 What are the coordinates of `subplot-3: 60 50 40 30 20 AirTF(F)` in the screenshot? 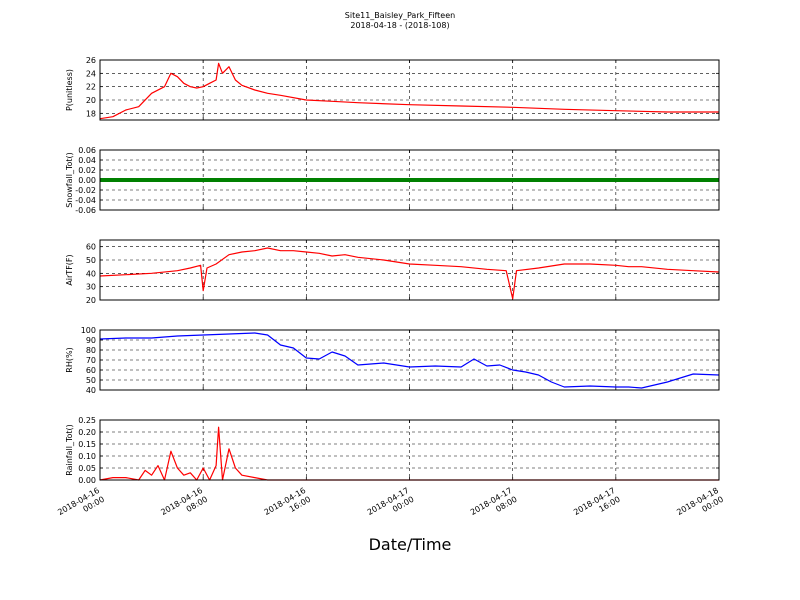 It's located at (392, 272).